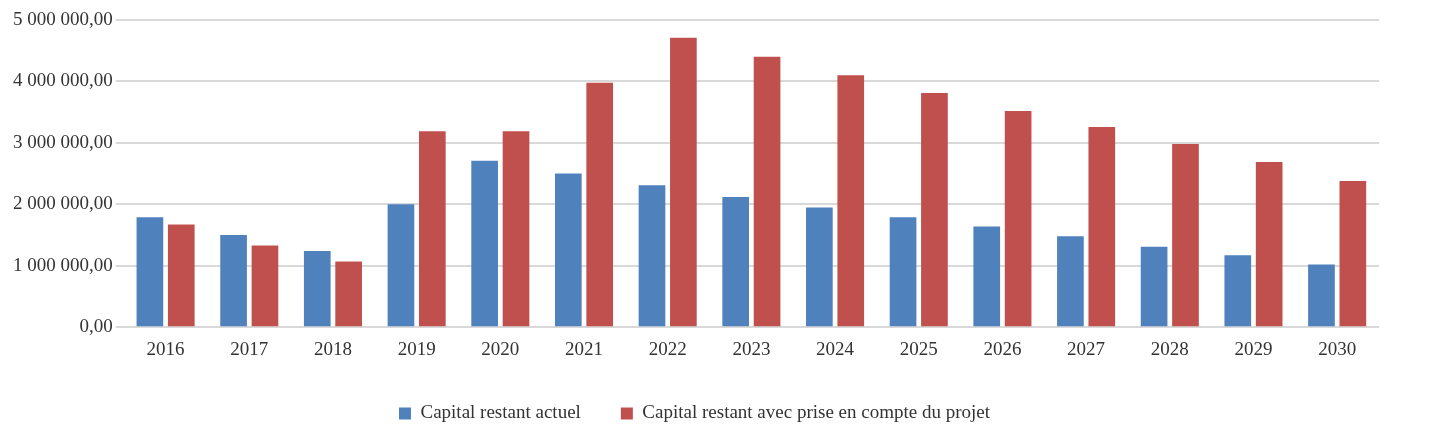 The height and width of the screenshot is (443, 1439). I want to click on x-tick-label: 2019, so click(416, 348).